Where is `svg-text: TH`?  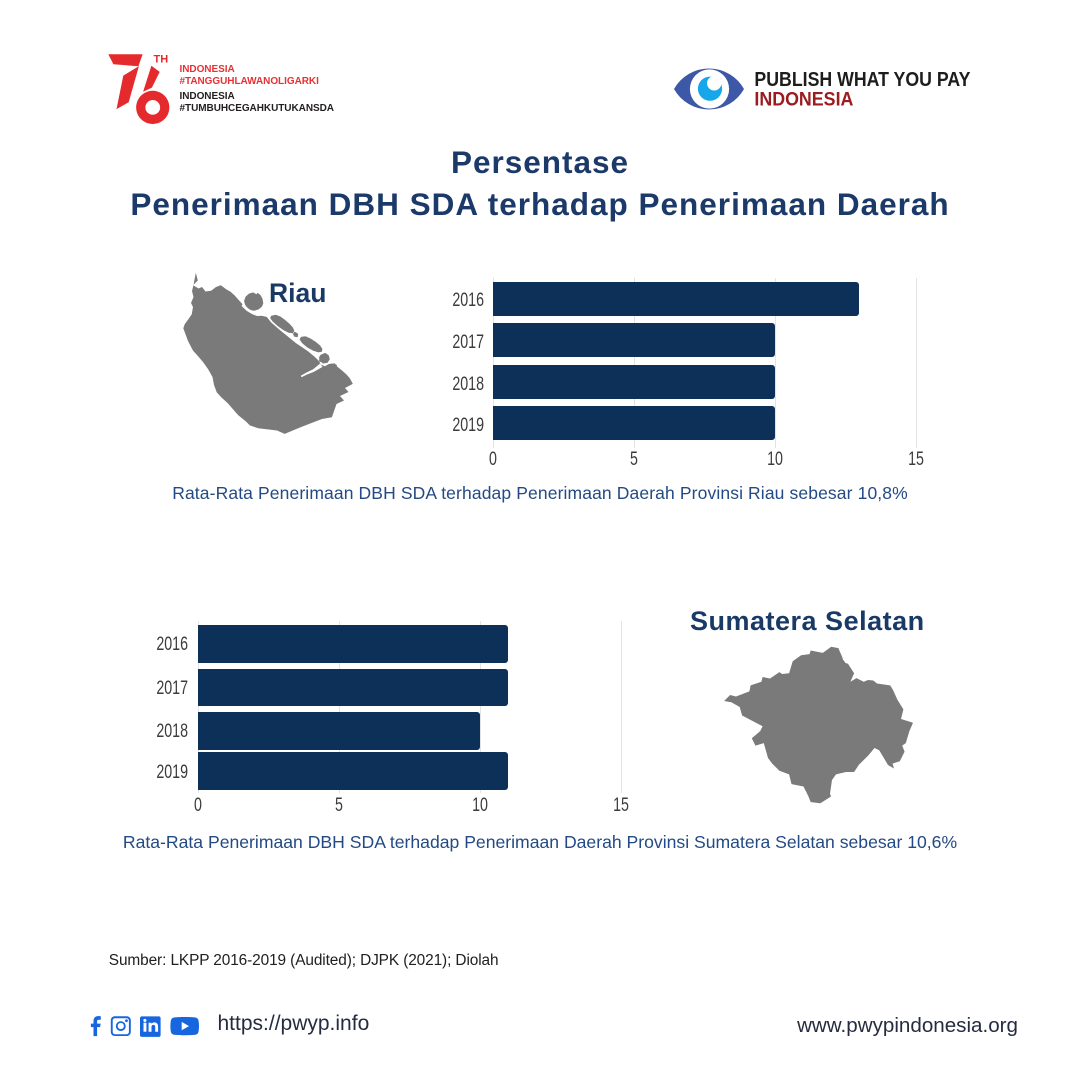
svg-text: TH is located at coordinates (161, 60).